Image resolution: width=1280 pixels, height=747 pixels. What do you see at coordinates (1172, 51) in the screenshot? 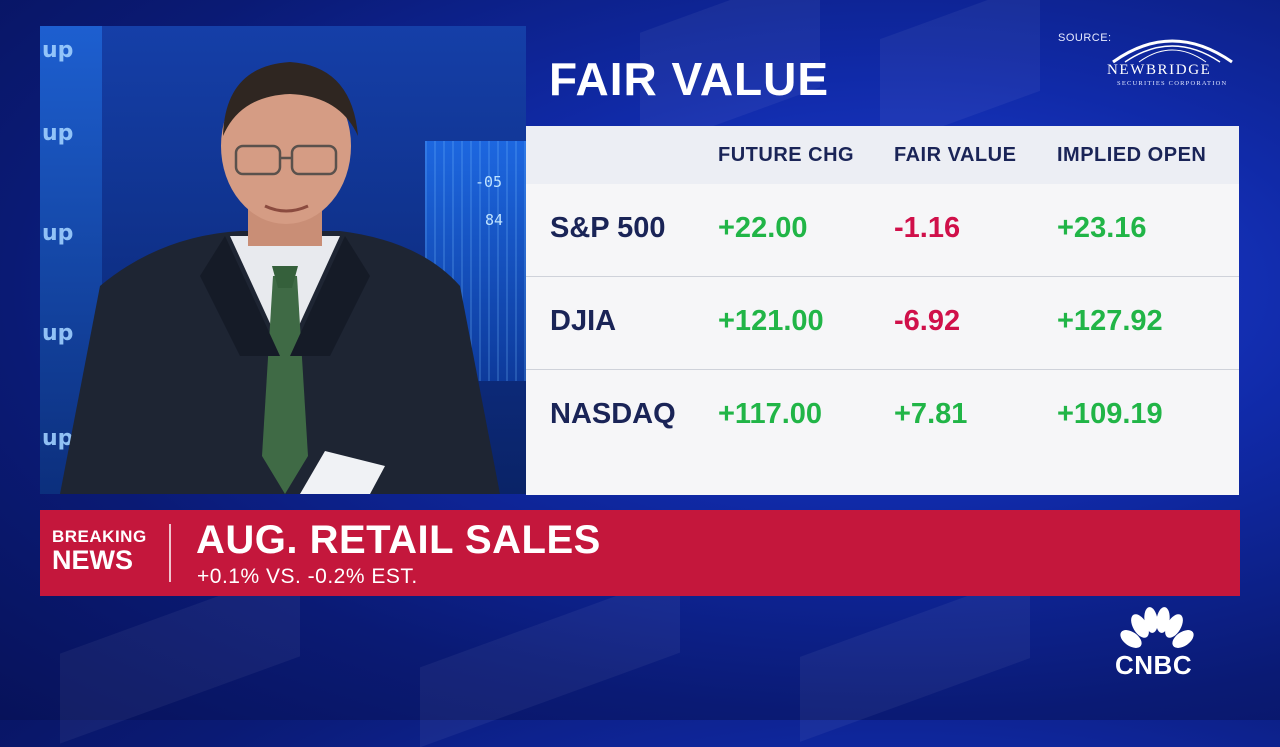
I see `newbridge-logo-icon` at bounding box center [1172, 51].